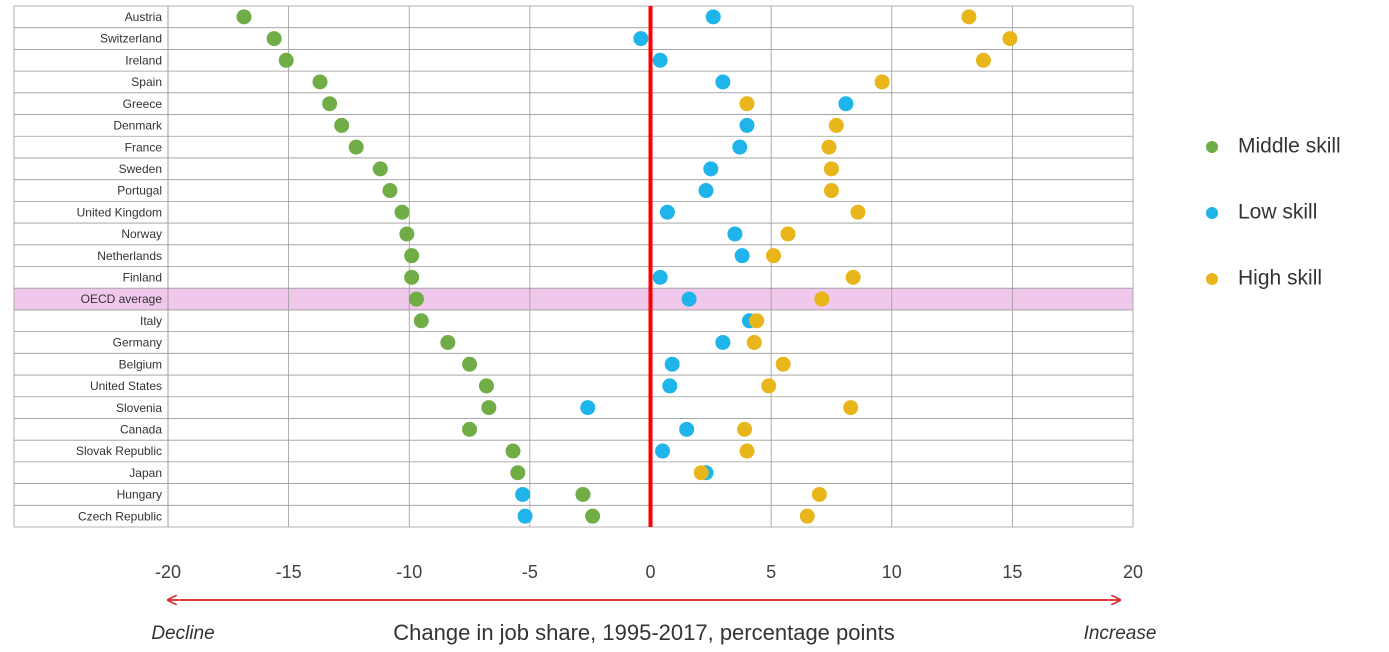  Describe the element at coordinates (142, 278) in the screenshot. I see `category-label: Finland` at that location.